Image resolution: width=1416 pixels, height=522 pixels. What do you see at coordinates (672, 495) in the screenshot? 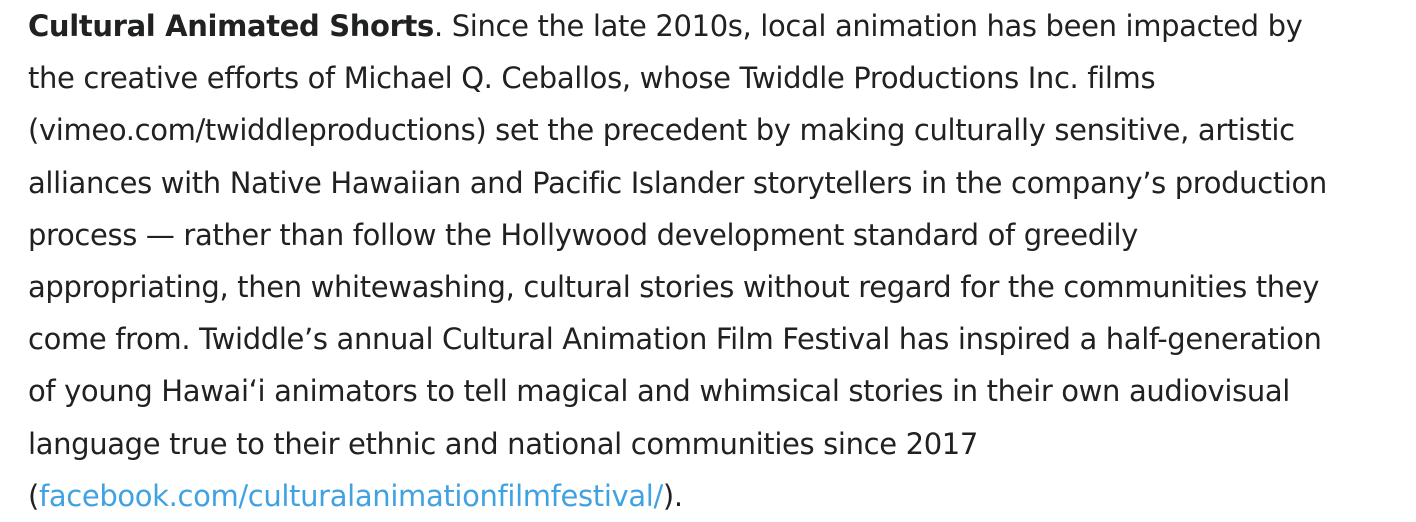
I see `close-paren: ).` at bounding box center [672, 495].